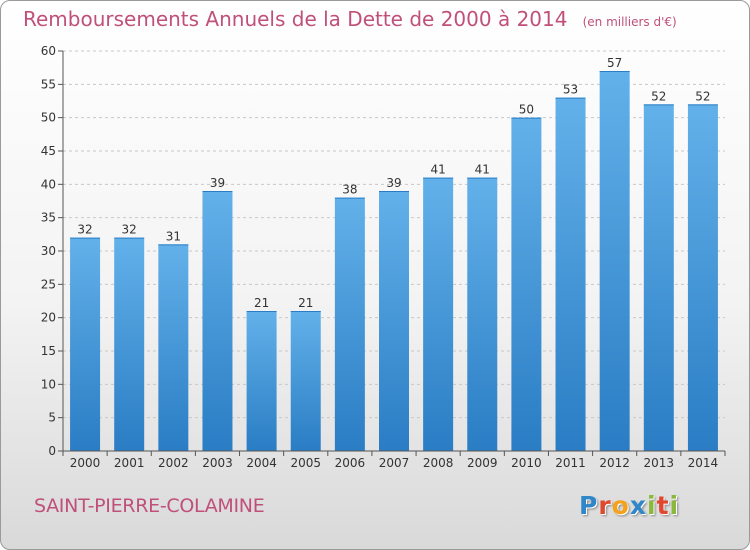  What do you see at coordinates (48, 84) in the screenshot?
I see `y-tick-label: 55` at bounding box center [48, 84].